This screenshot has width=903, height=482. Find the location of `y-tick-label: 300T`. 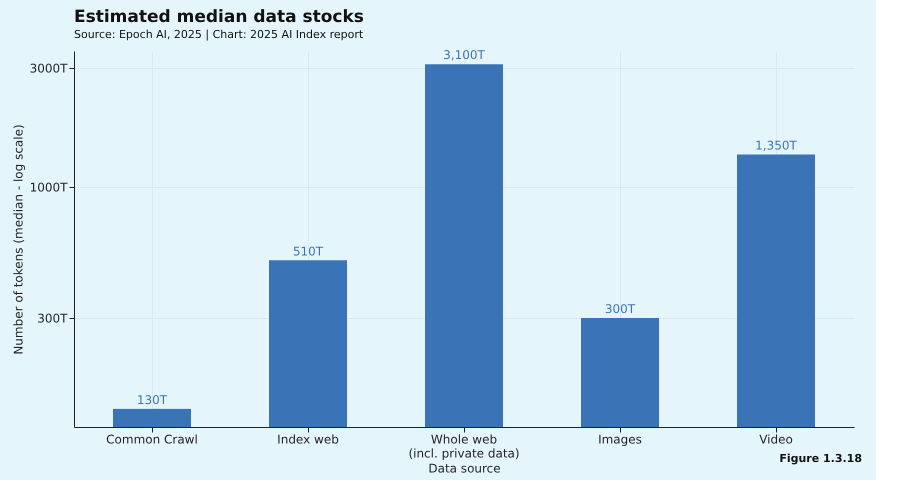

y-tick-label: 300T is located at coordinates (52, 318).